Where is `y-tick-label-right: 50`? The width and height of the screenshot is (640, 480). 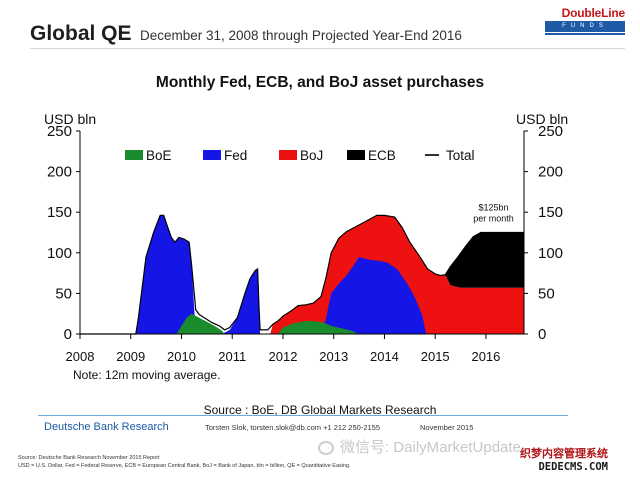
y-tick-label-right: 50 is located at coordinates (546, 293).